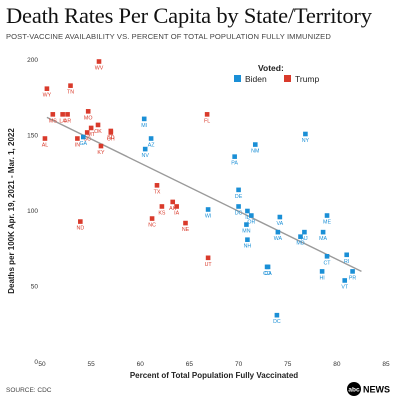 This screenshot has height=400, width=400. Describe the element at coordinates (88, 118) in the screenshot. I see `point-label: MO` at that location.